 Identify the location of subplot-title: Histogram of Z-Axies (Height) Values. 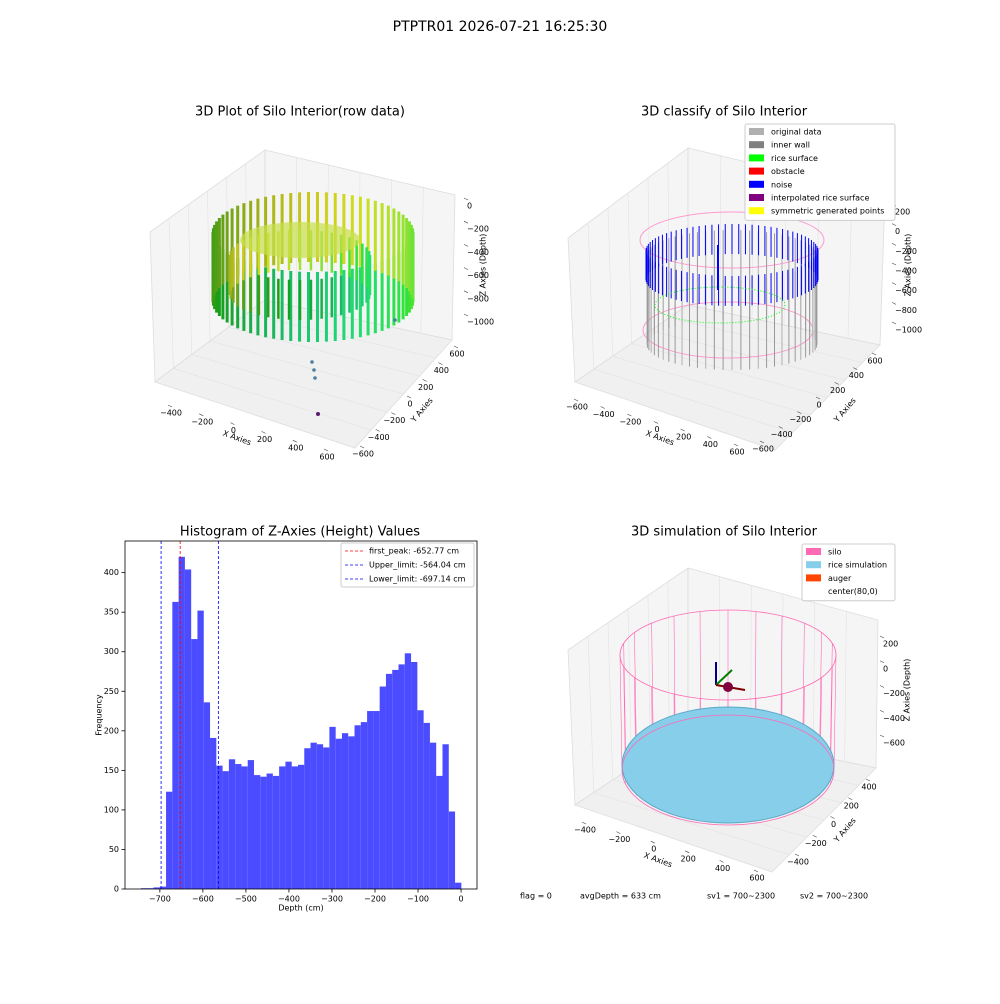
(300, 532).